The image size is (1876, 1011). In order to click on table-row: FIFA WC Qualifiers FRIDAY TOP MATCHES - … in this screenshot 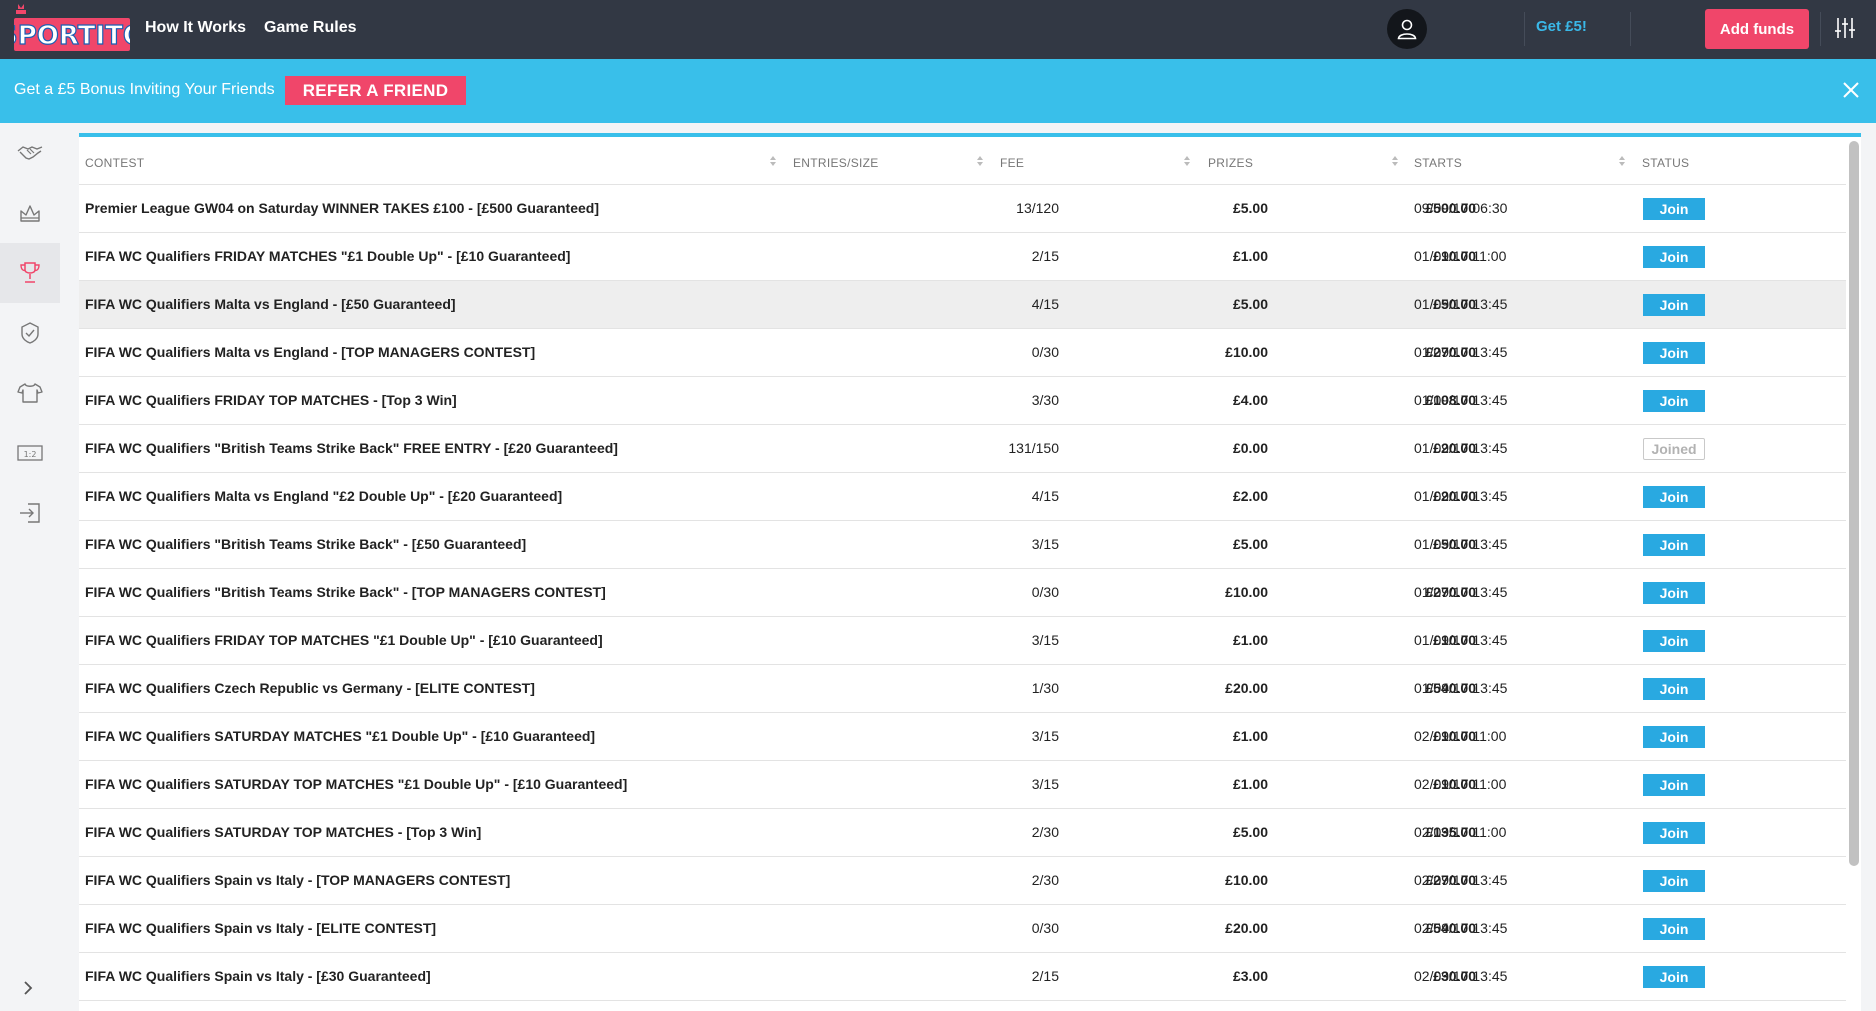, I will do `click(962, 401)`.